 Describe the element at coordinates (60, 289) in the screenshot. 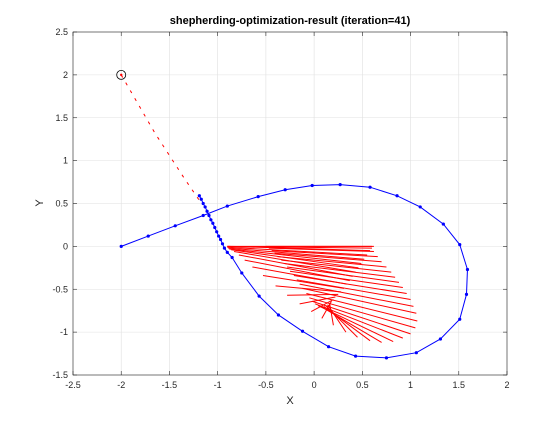

I see `y-tick-label: -0.5` at that location.